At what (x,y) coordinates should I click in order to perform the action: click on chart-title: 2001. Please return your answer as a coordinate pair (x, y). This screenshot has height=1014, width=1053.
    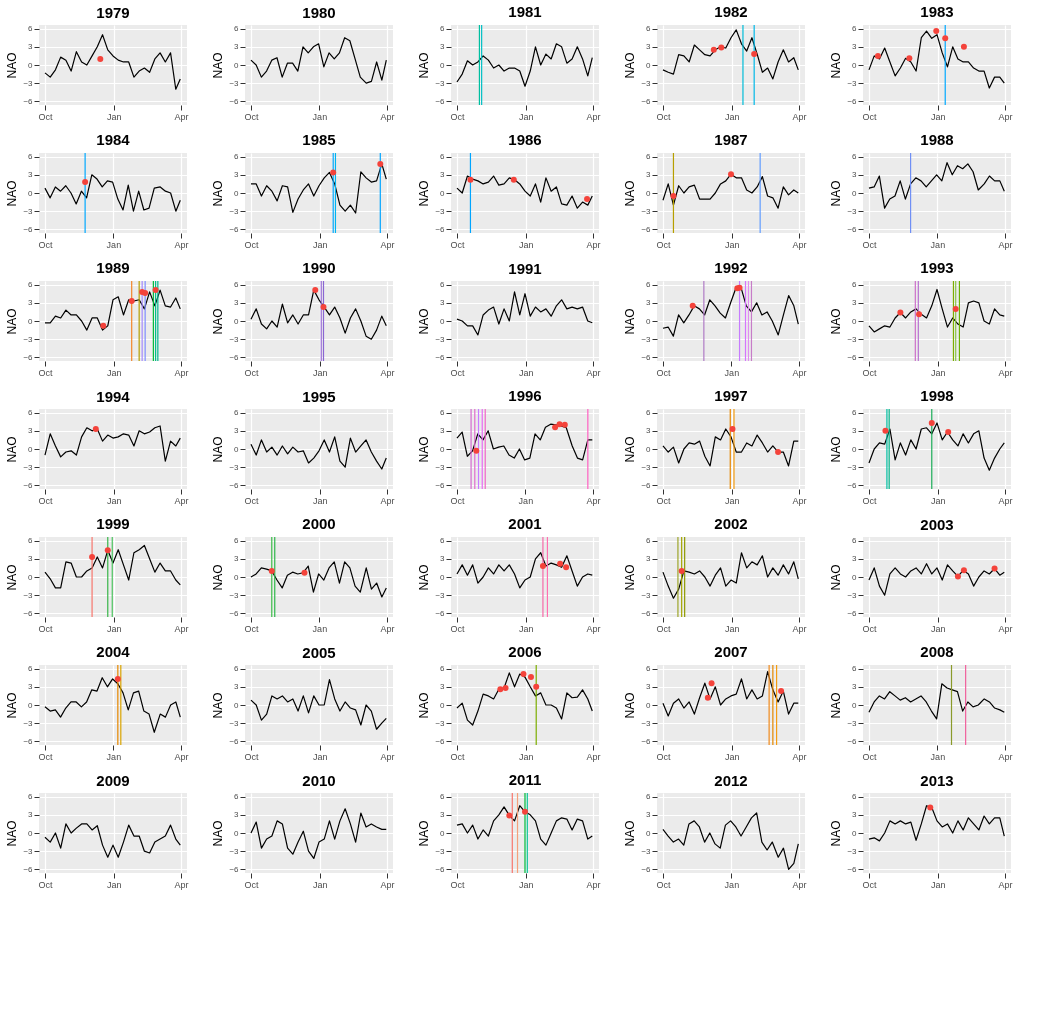
    Looking at the image, I should click on (525, 524).